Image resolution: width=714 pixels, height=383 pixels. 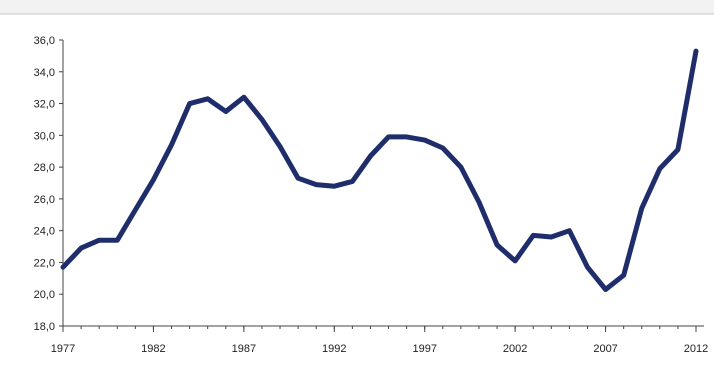 What do you see at coordinates (44, 105) in the screenshot?
I see `y-tick-label: 32,0` at bounding box center [44, 105].